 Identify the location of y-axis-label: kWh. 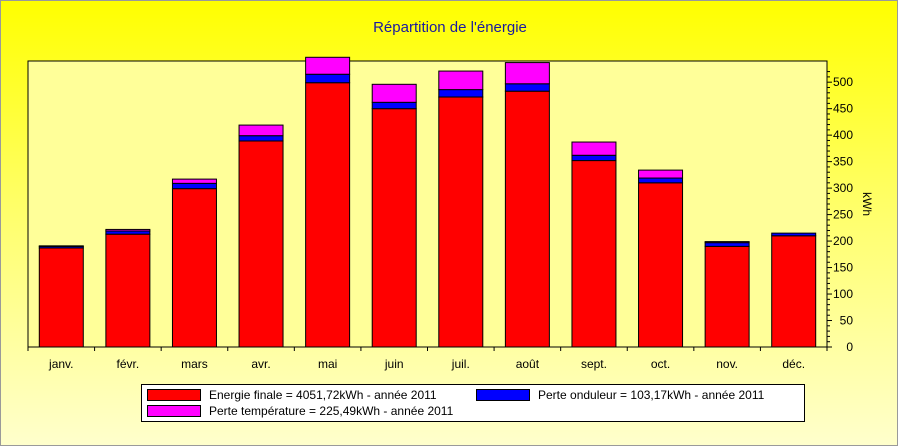
(867, 204).